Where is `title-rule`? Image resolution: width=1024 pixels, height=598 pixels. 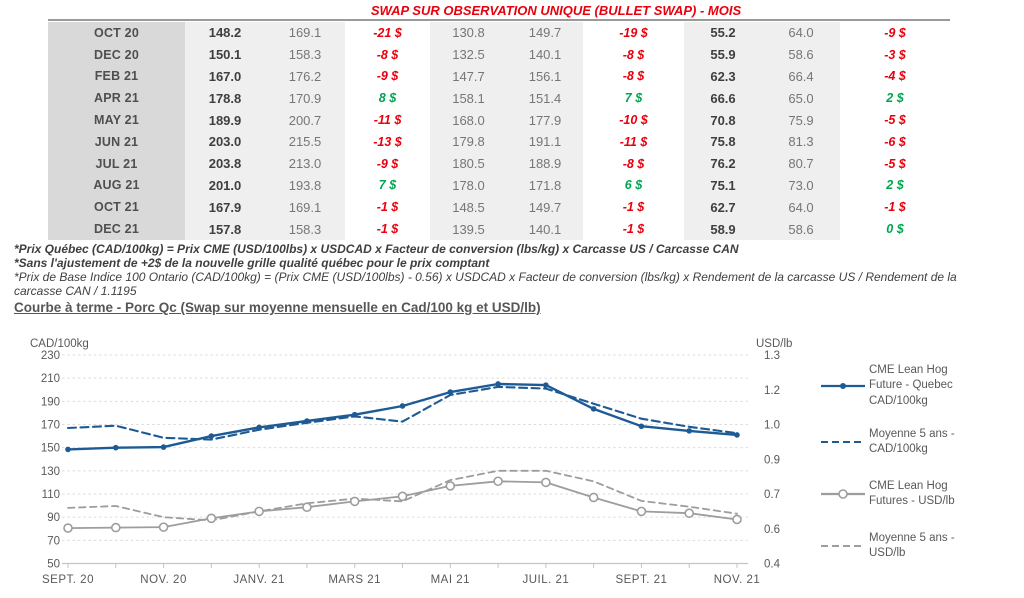
title-rule is located at coordinates (499, 20).